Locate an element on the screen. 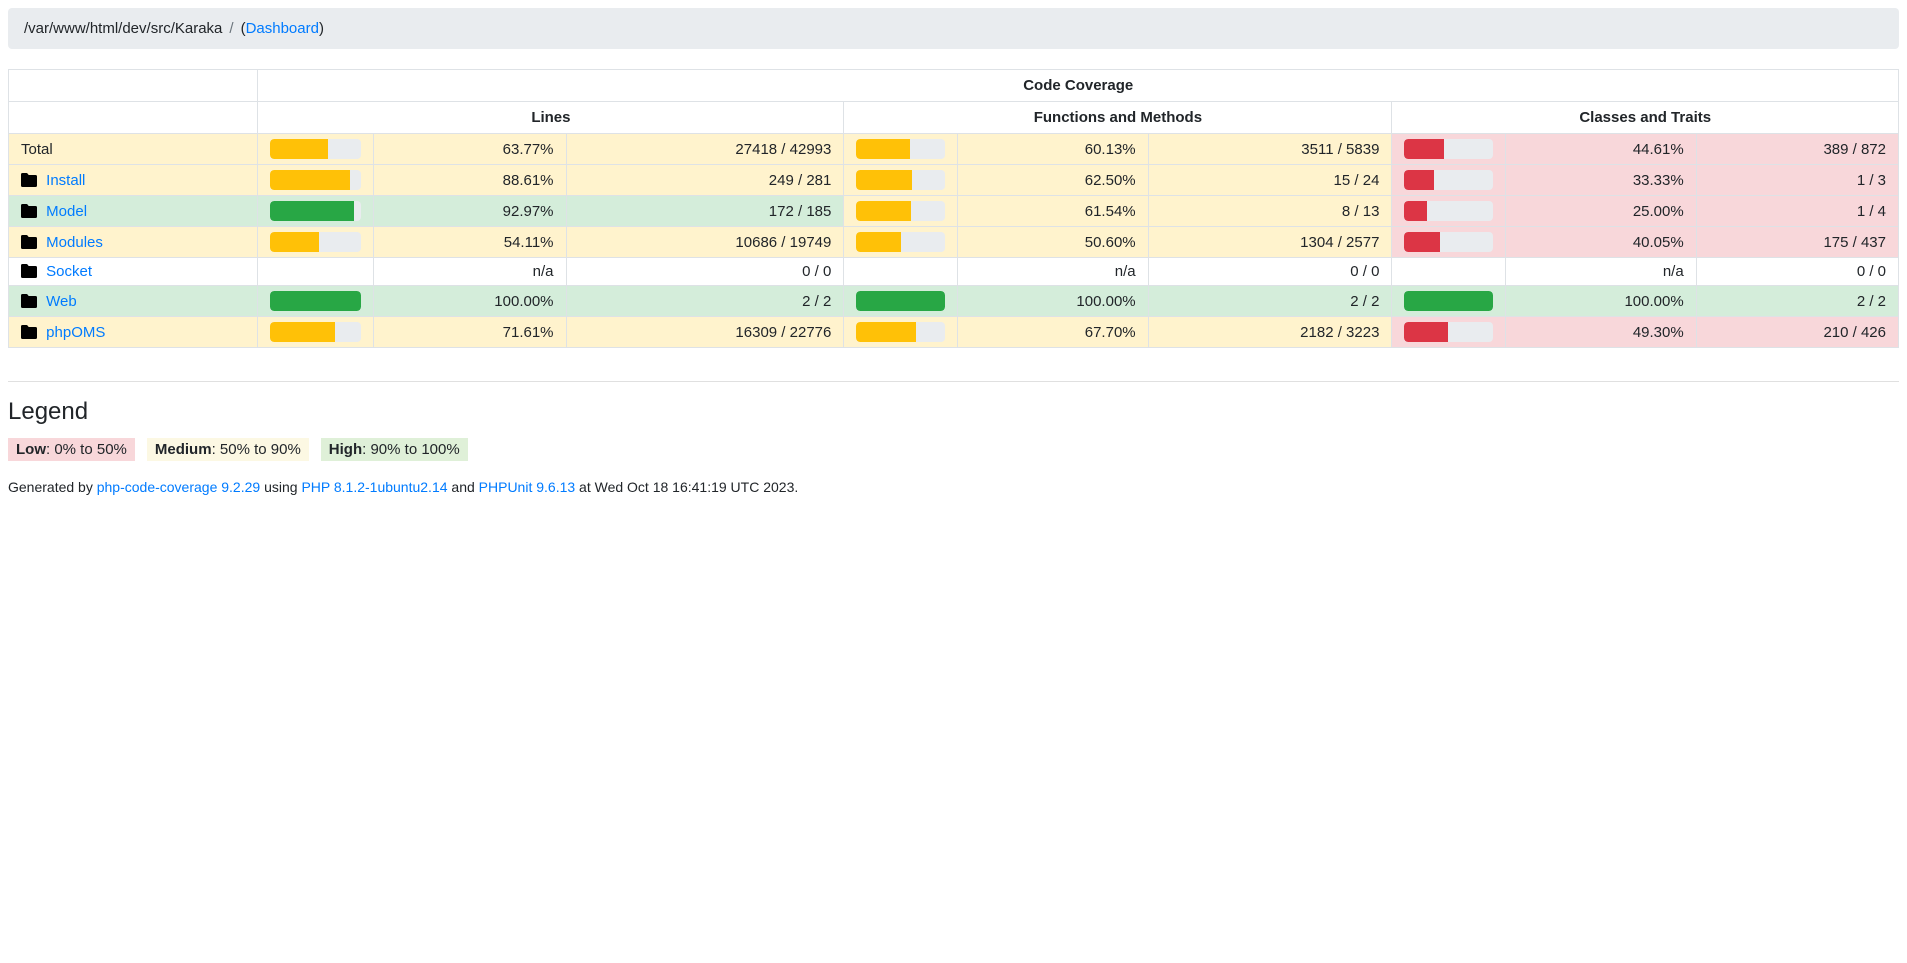  classes-percent: 33.33% is located at coordinates (1600, 180).